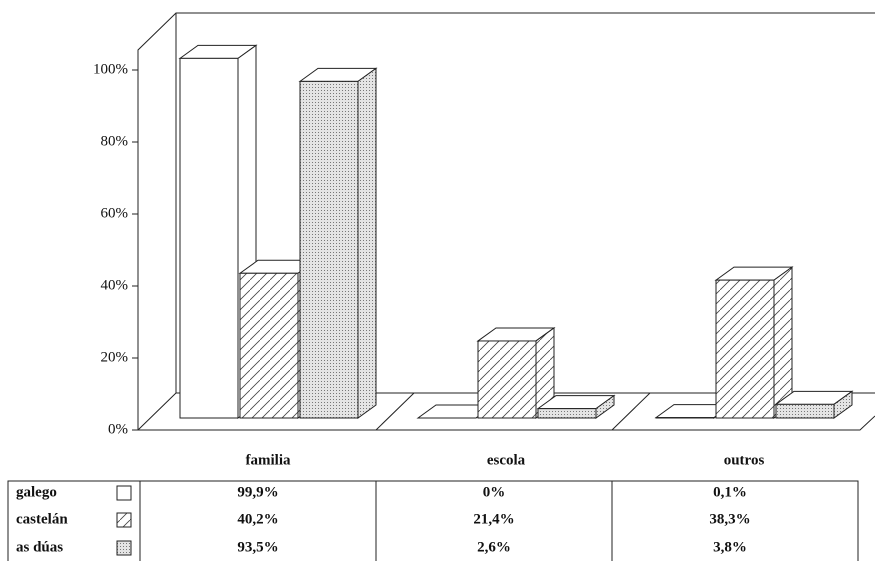  Describe the element at coordinates (730, 492) in the screenshot. I see `value-label: 0,1%` at that location.